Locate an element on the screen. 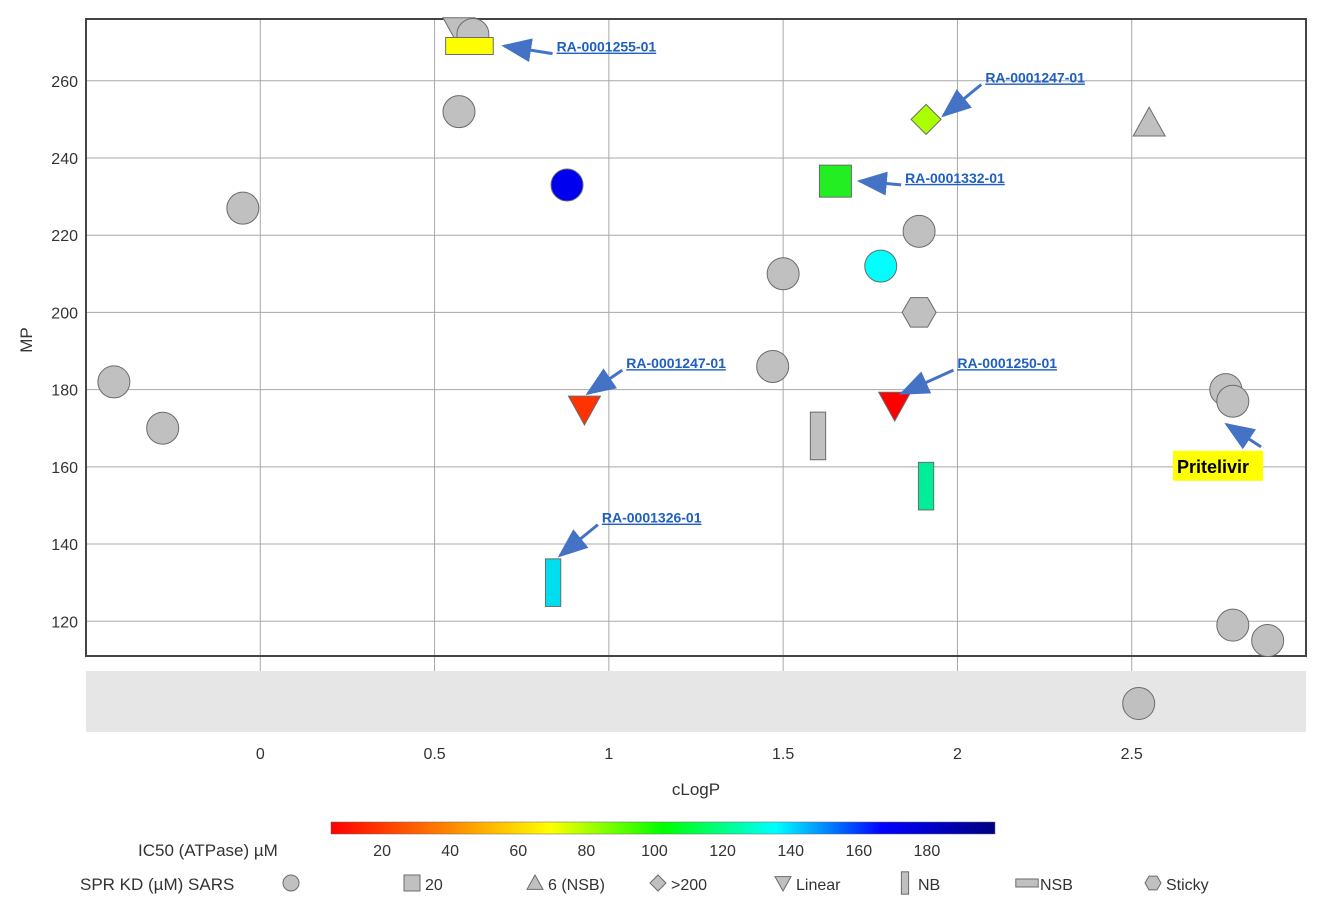 This screenshot has height=910, width=1329. legend-swatch-triangle-up is located at coordinates (535, 881).